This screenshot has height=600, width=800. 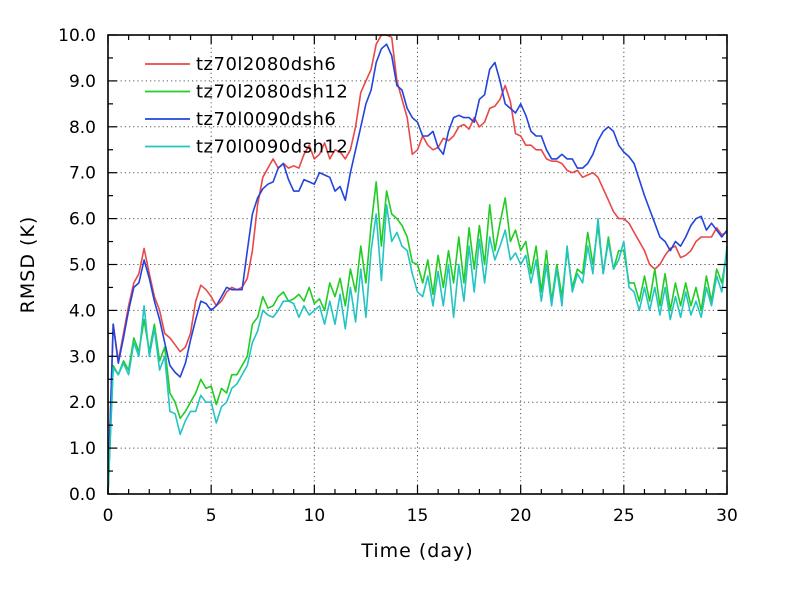 What do you see at coordinates (272, 92) in the screenshot?
I see `legend-label: tz70l2080dsh12` at bounding box center [272, 92].